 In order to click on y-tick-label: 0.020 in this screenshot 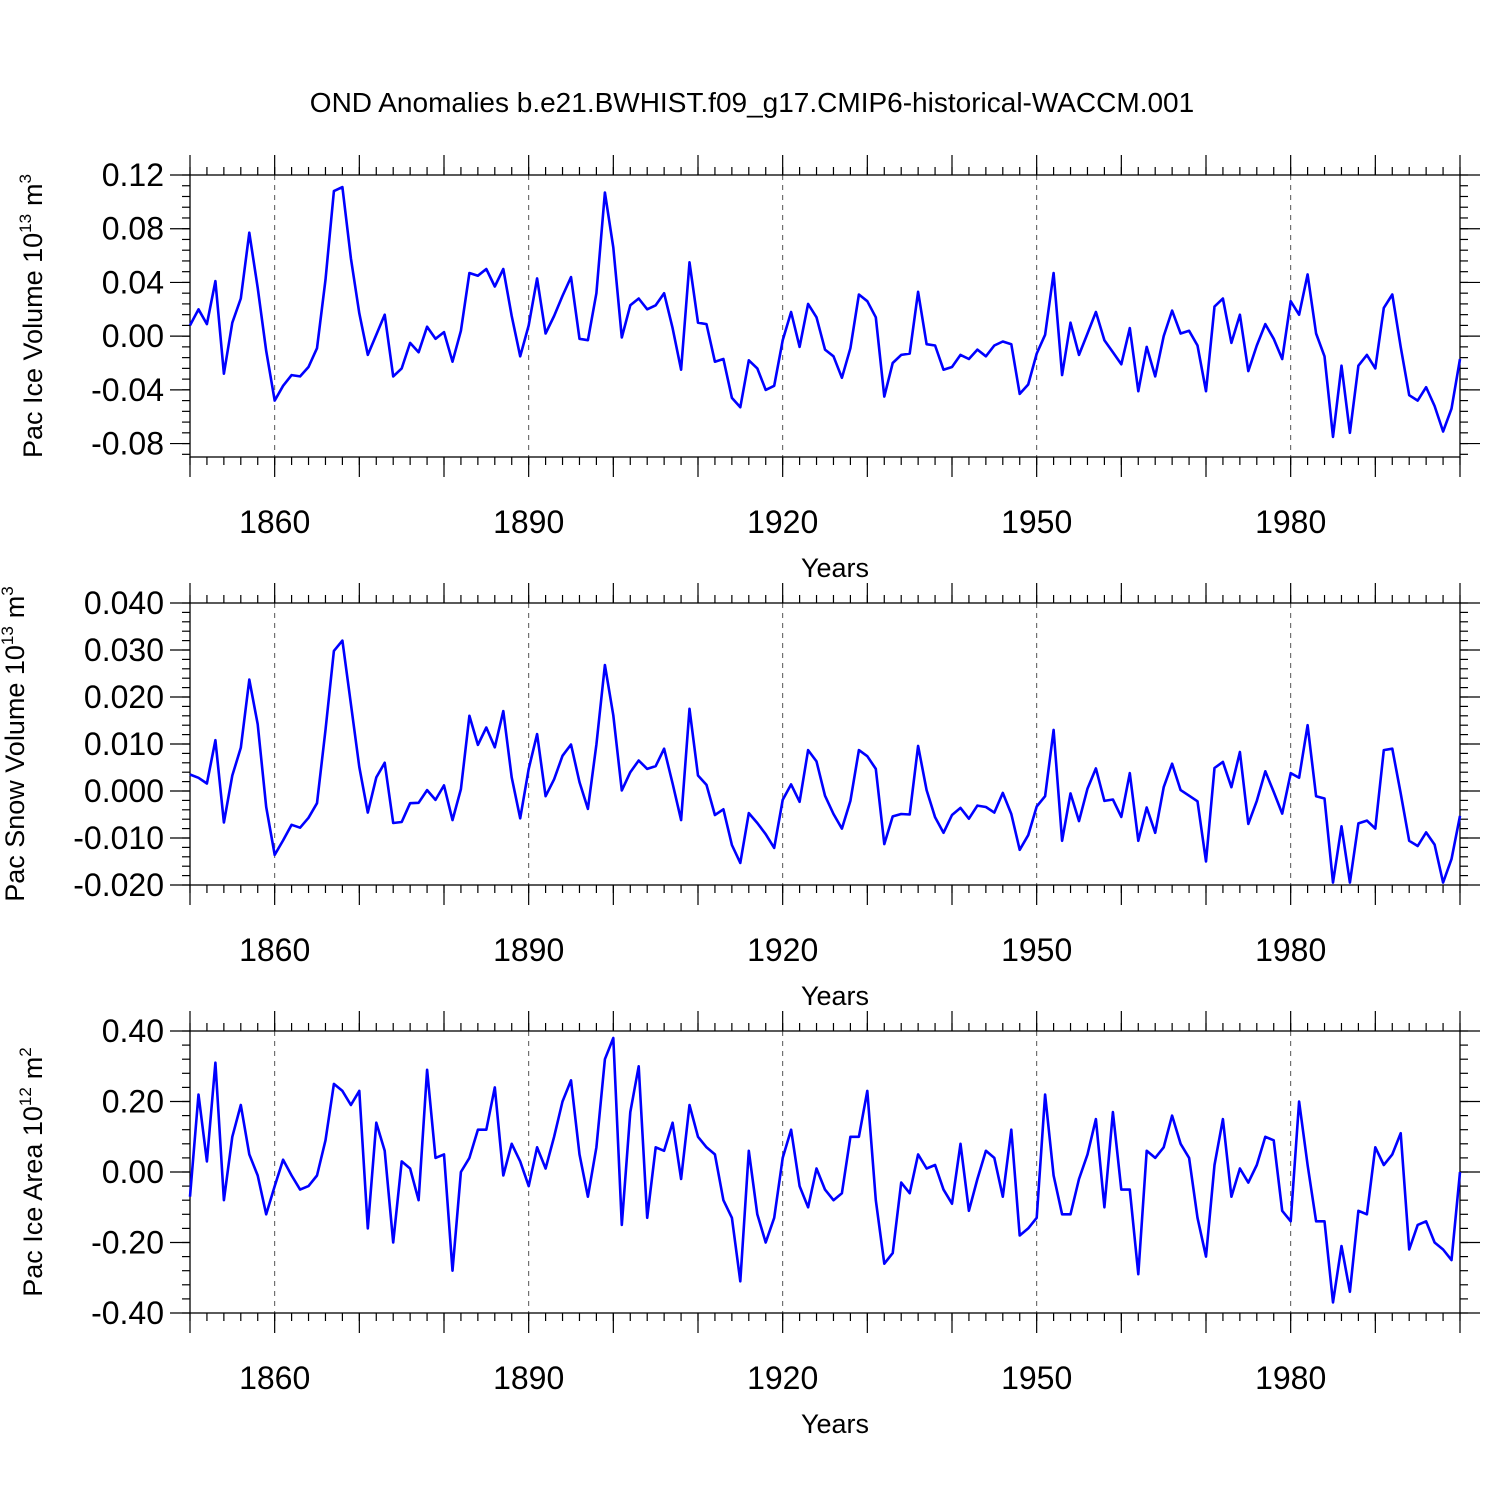, I will do `click(124, 697)`.